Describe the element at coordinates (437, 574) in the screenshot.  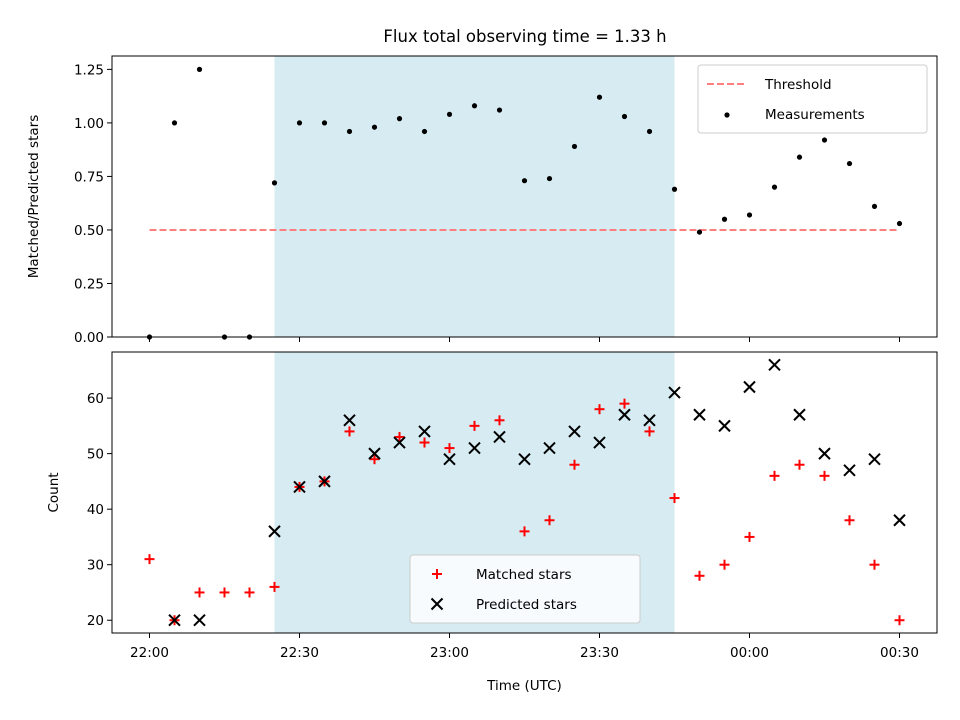
I see `legend-matched-swatch` at that location.